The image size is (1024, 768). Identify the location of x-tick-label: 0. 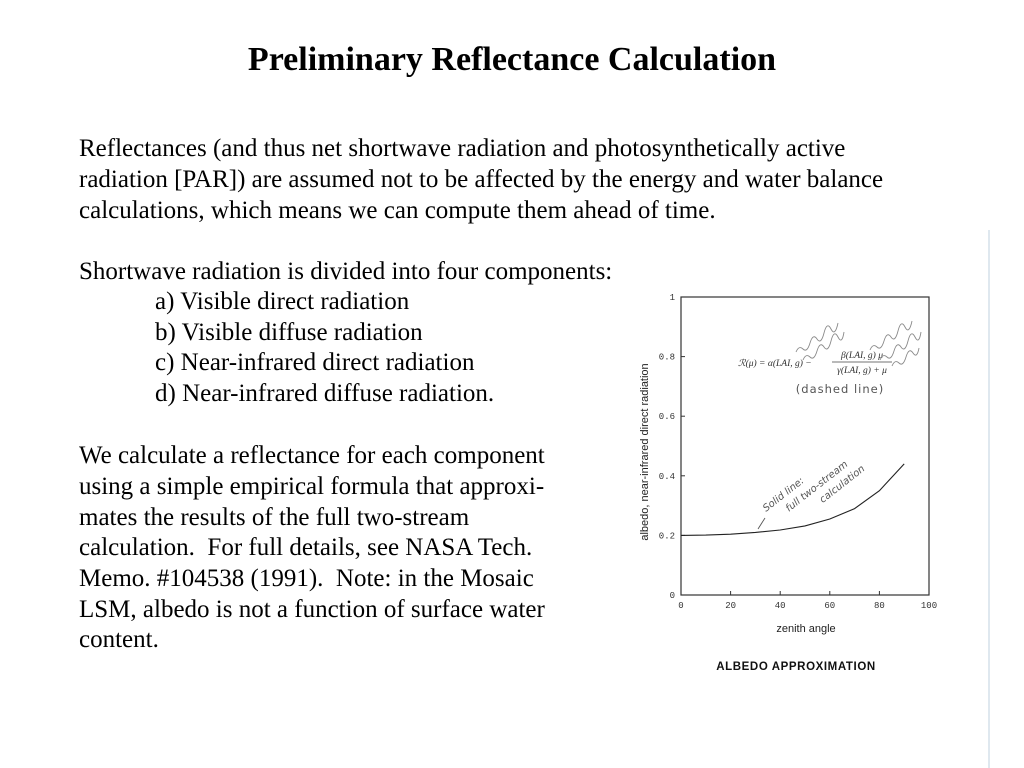
(680, 606).